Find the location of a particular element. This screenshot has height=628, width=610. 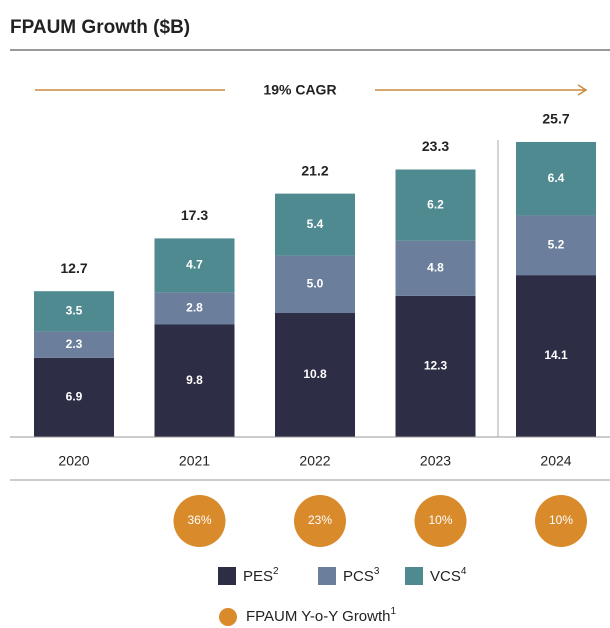

total-label: 17.3 is located at coordinates (194, 215).